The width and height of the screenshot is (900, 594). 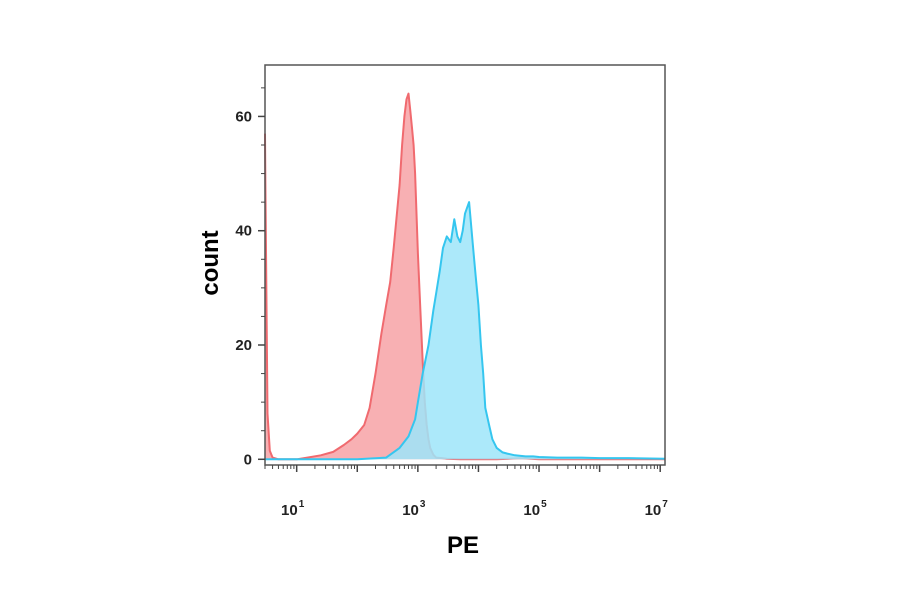 I want to click on y-tick-label: 20, so click(x=243, y=345).